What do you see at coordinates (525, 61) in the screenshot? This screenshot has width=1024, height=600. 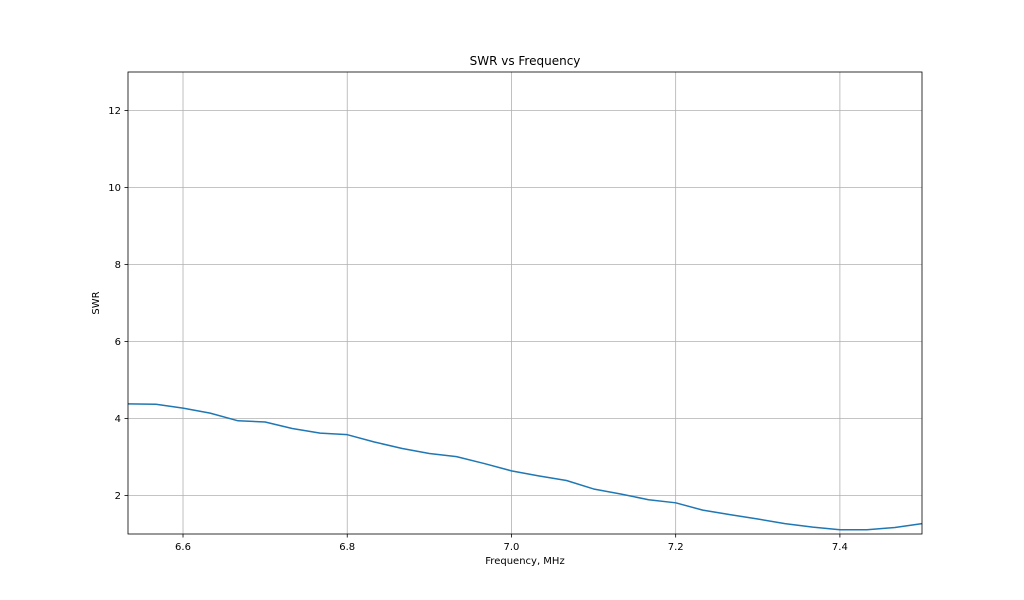 I see `chart-title: SWR vs Frequency` at bounding box center [525, 61].